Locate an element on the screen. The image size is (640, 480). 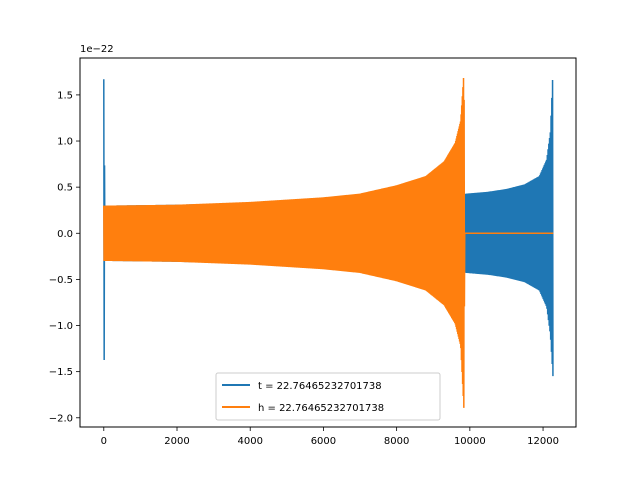
x-tick-label: 0 is located at coordinates (104, 441).